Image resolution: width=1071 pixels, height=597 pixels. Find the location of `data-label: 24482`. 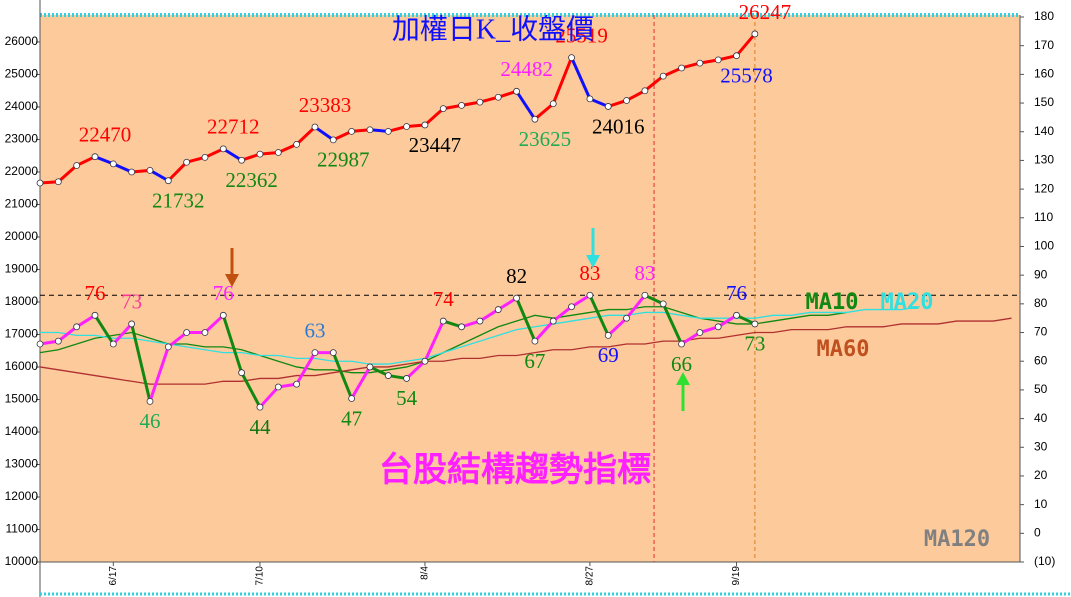

data-label: 24482 is located at coordinates (526, 69).